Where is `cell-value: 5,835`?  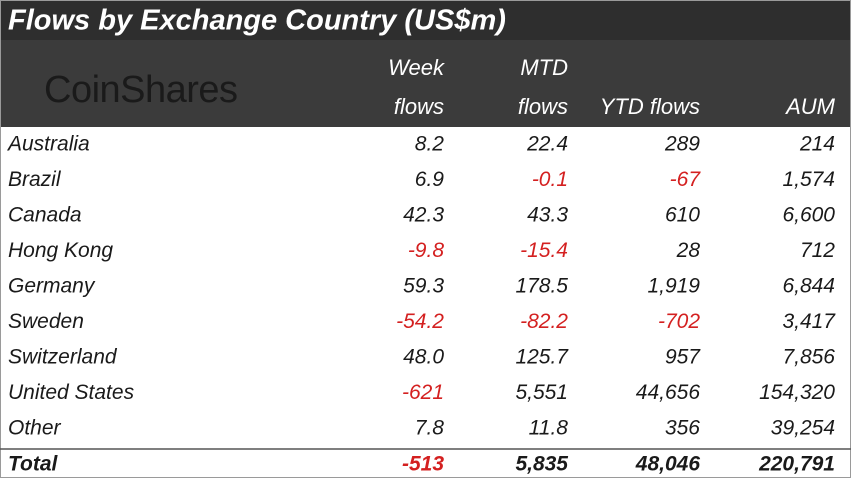
cell-value: 5,835 is located at coordinates (541, 464).